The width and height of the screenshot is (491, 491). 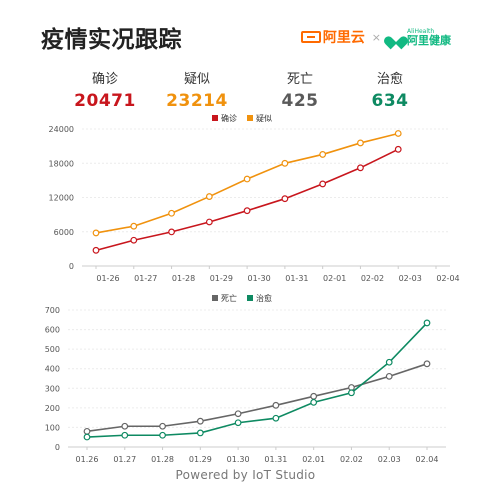 What do you see at coordinates (52, 408) in the screenshot?
I see `y-tick-label-1-2: 200` at bounding box center [52, 408].